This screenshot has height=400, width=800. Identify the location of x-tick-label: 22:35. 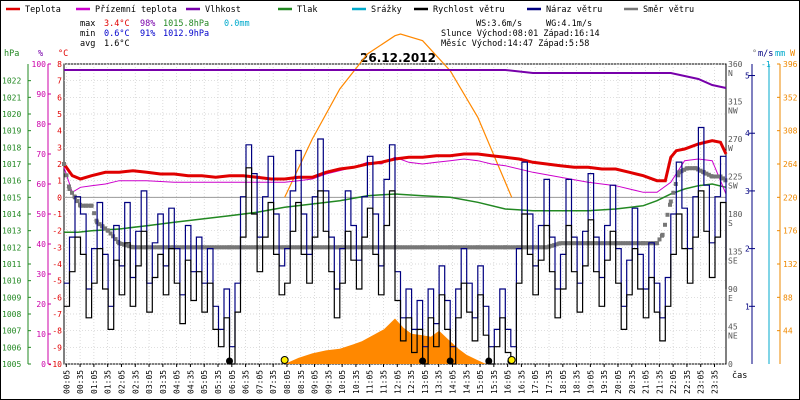
(687, 382).